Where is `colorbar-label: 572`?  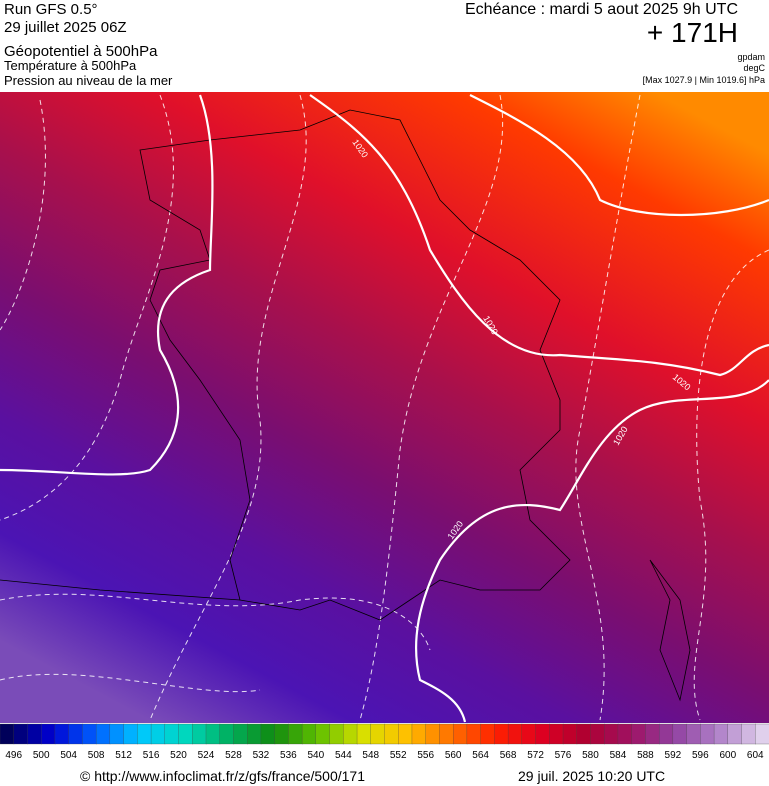 colorbar-label: 572 is located at coordinates (535, 755).